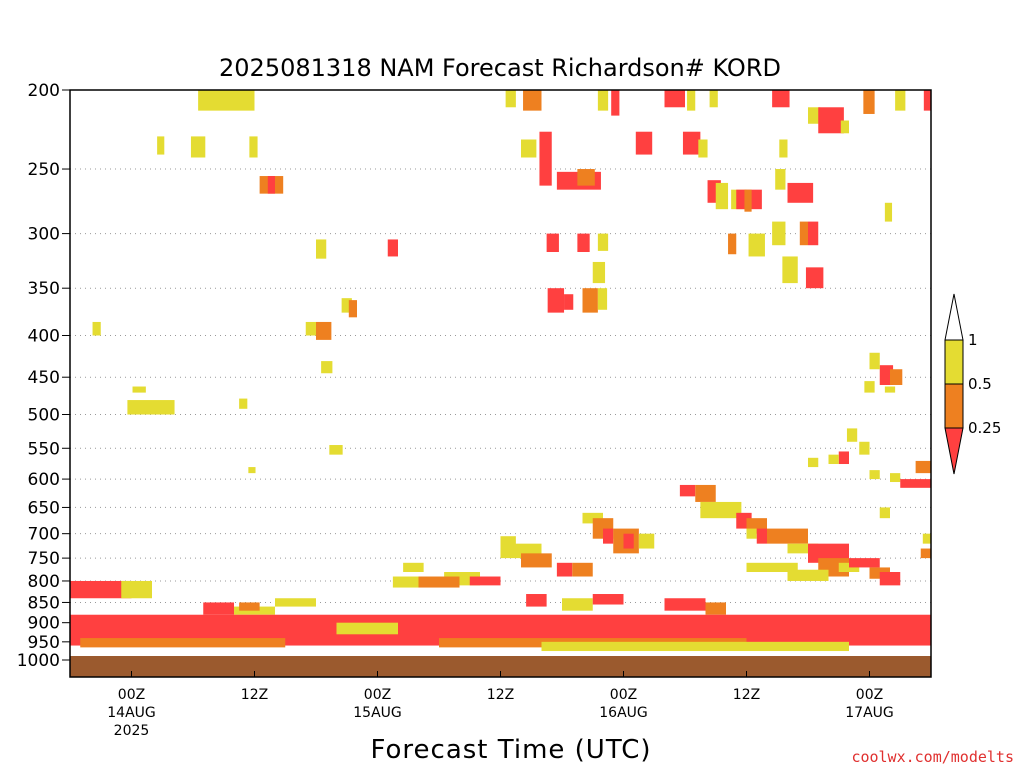 Image resolution: width=1024 pixels, height=768 pixels. What do you see at coordinates (44, 170) in the screenshot?
I see `y-tick-label-250: 250` at bounding box center [44, 170].